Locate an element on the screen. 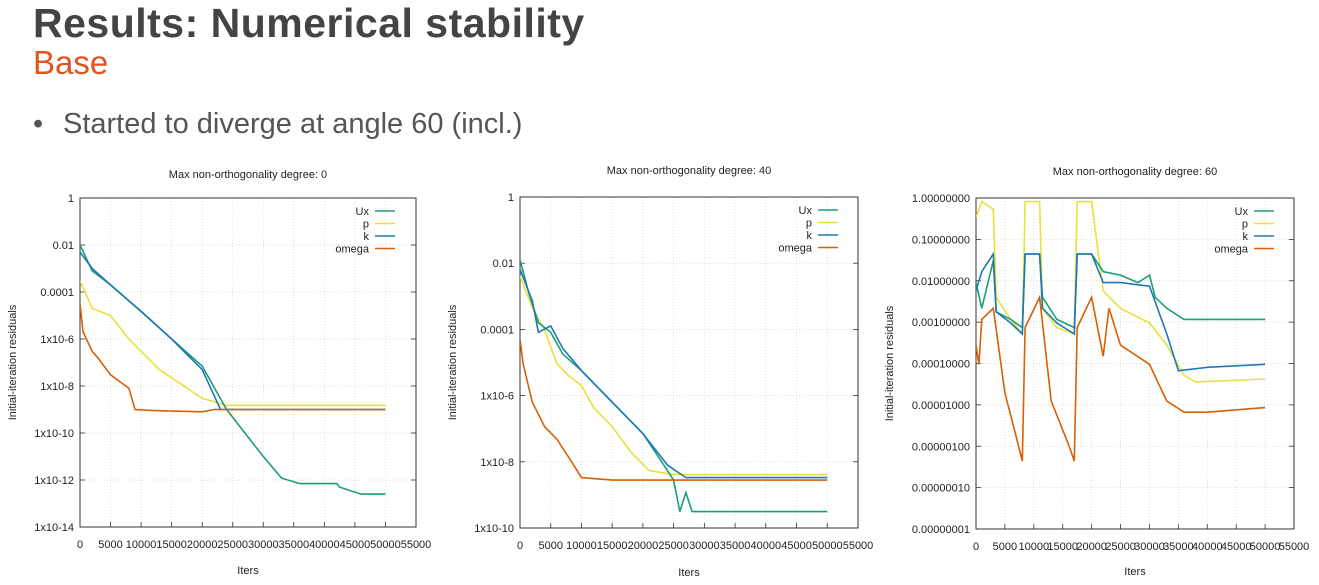 Image resolution: width=1319 pixels, height=585 pixels. y-tick-label: 1x10-12 is located at coordinates (54, 481).